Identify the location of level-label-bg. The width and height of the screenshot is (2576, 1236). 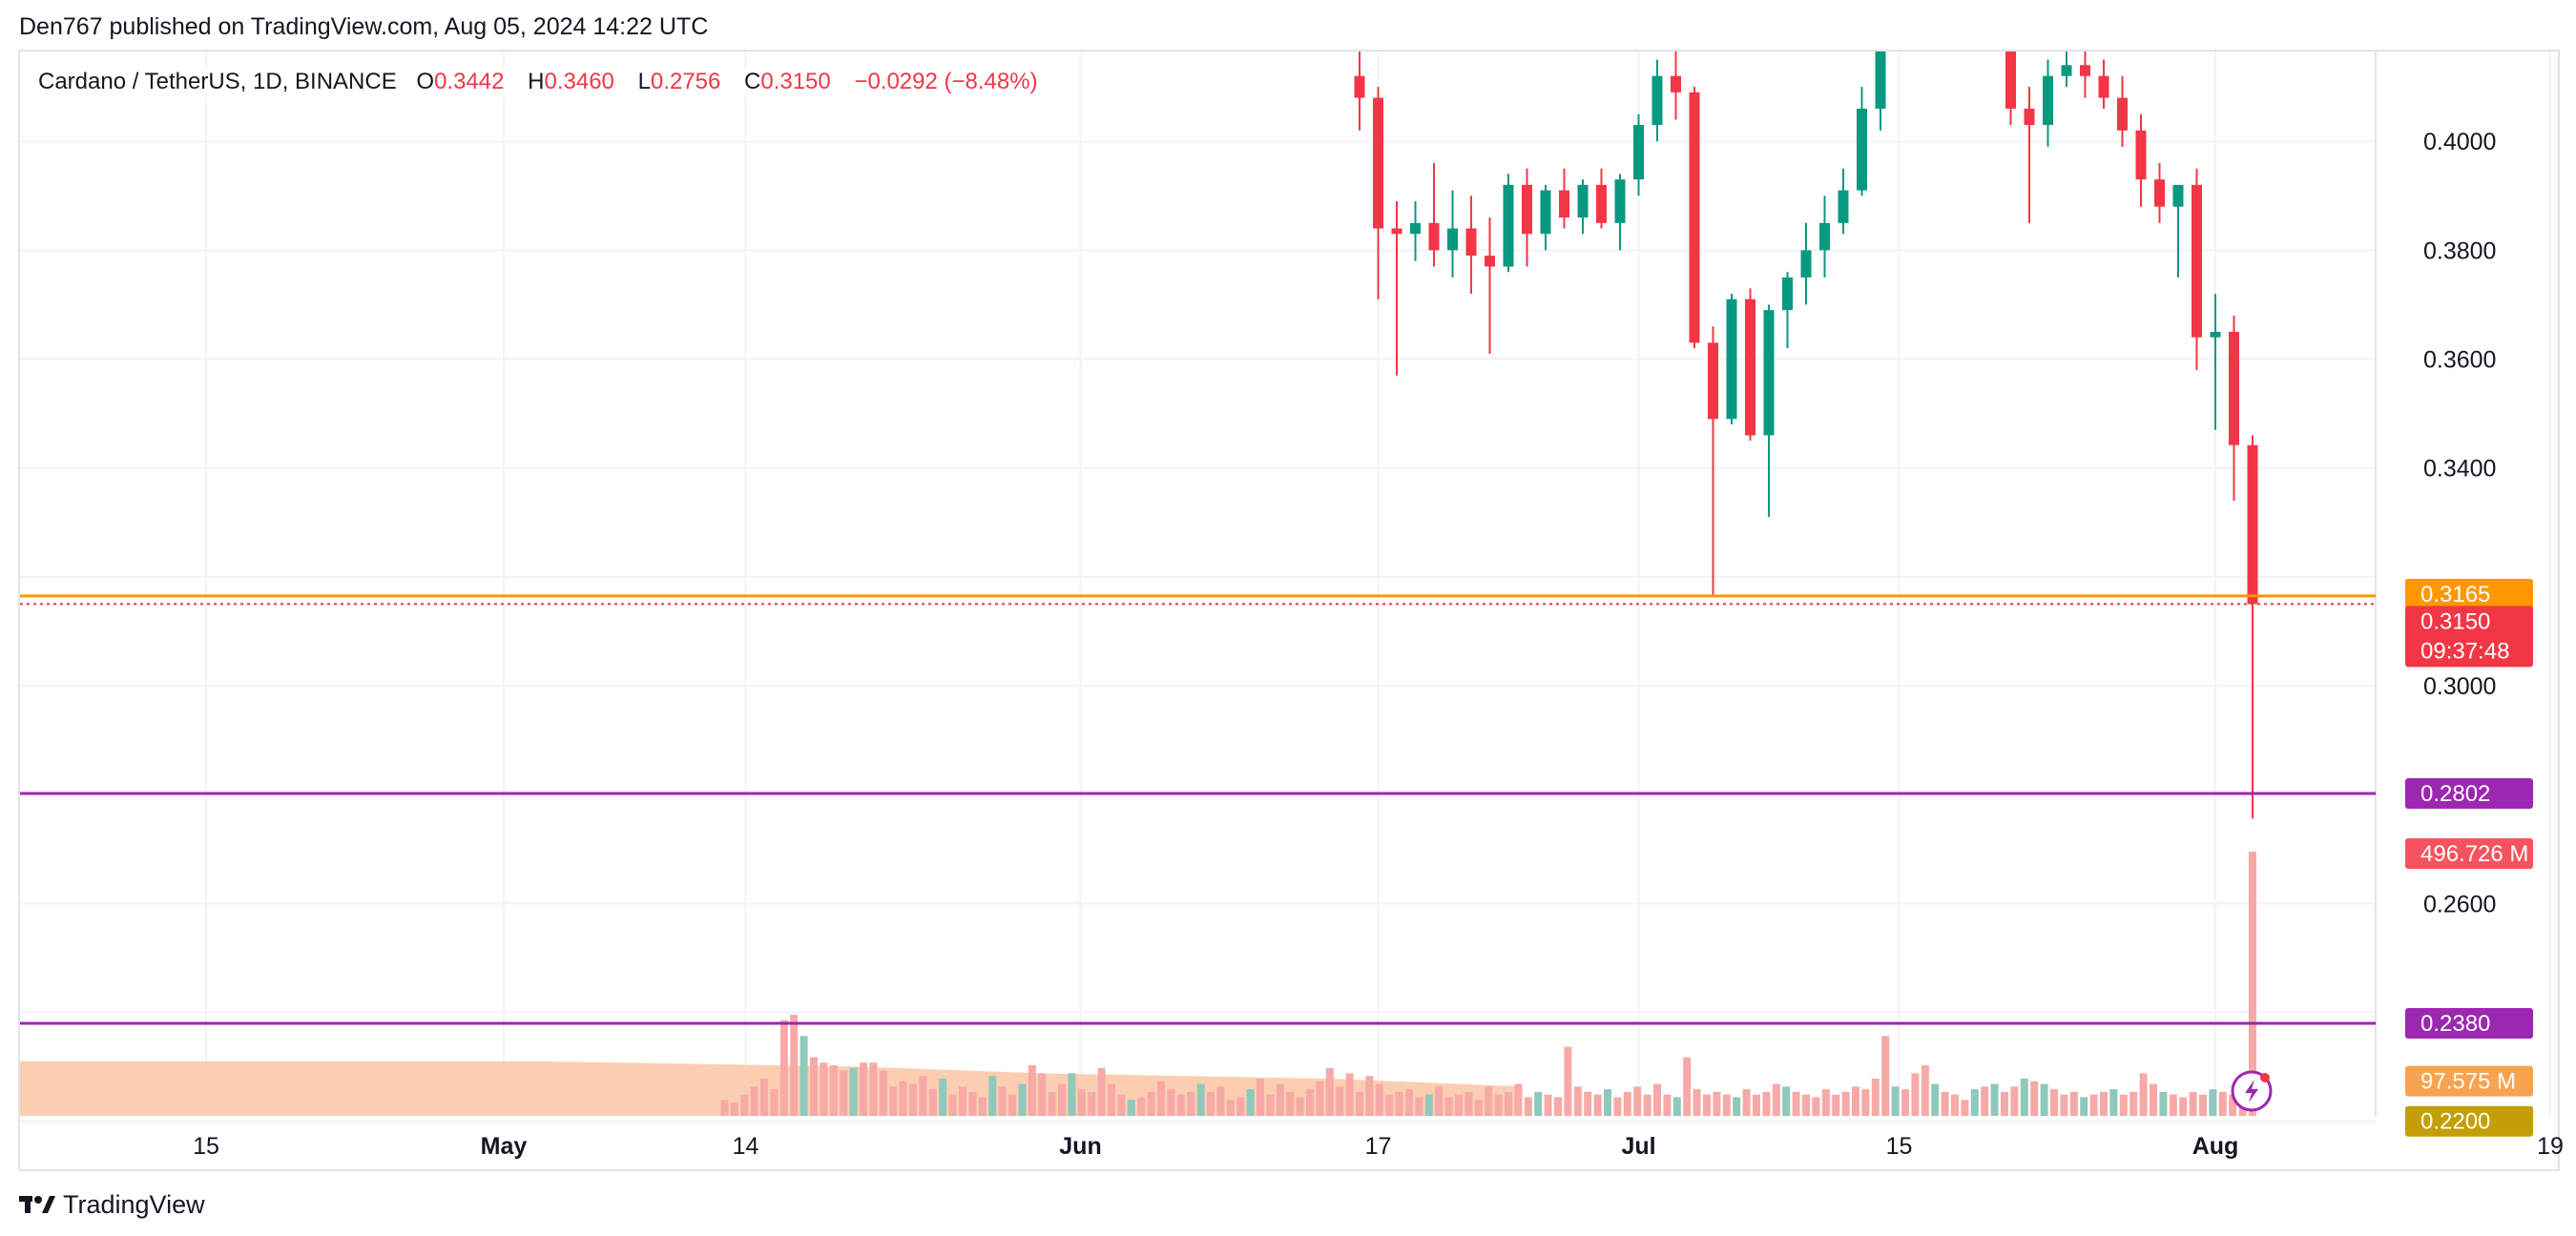
(2469, 794).